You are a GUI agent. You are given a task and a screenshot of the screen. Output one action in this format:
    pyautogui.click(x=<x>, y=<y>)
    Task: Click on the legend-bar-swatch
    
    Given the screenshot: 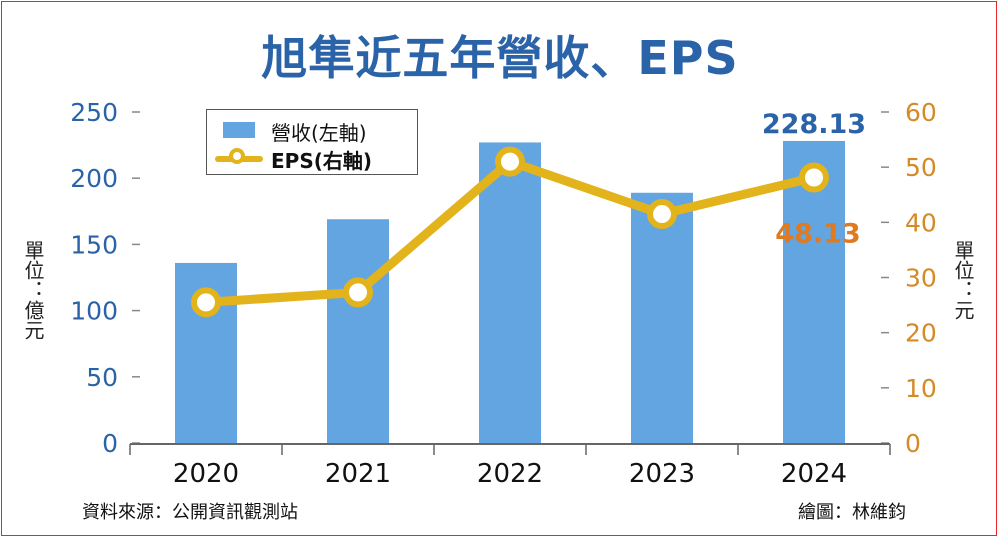 What is the action you would take?
    pyautogui.click(x=239, y=130)
    